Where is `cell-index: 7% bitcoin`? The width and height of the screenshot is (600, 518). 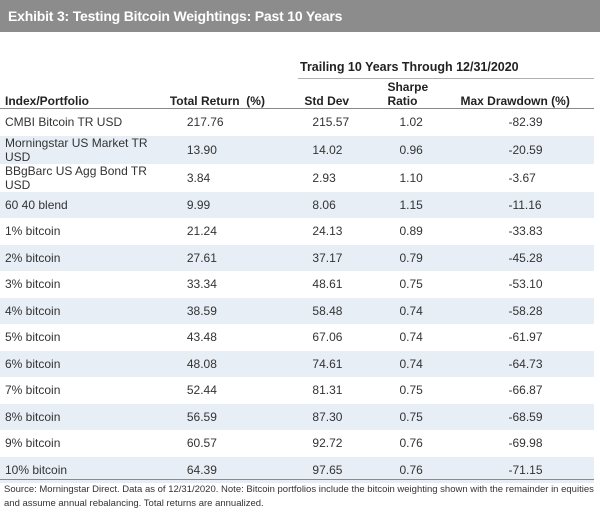 cell-index: 7% bitcoin is located at coordinates (33, 390).